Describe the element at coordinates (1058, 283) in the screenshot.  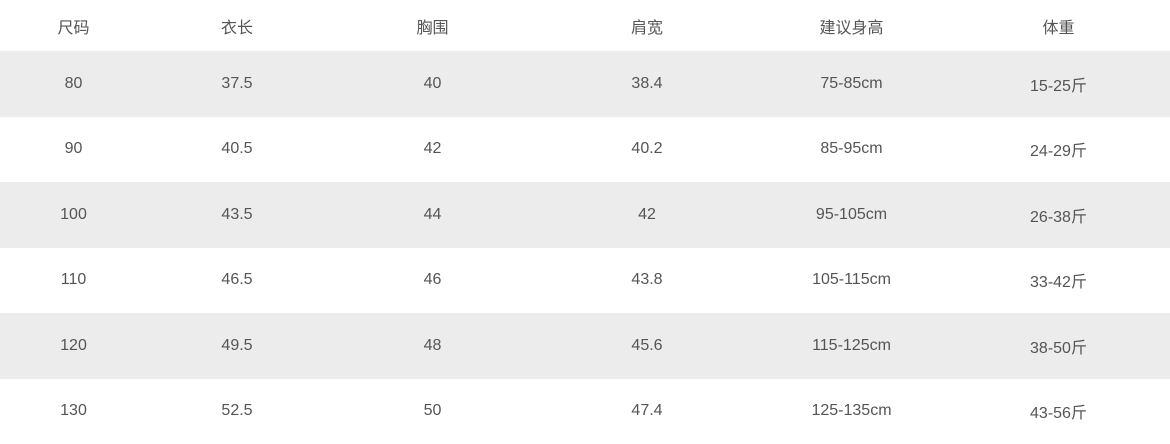
I see `cell-weight: 33-42斤` at that location.